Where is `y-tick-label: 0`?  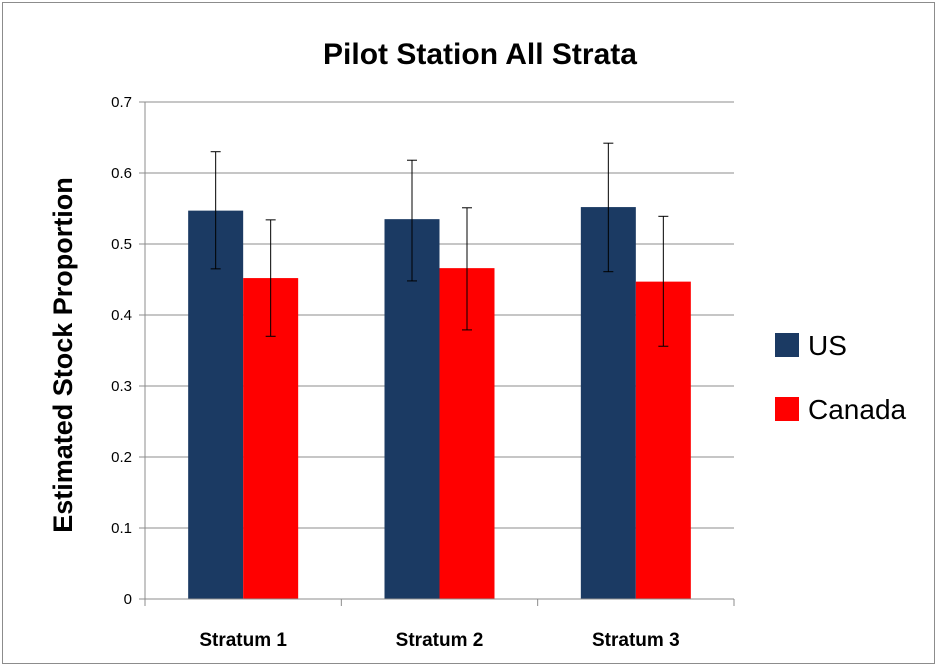 y-tick-label: 0 is located at coordinates (128, 599).